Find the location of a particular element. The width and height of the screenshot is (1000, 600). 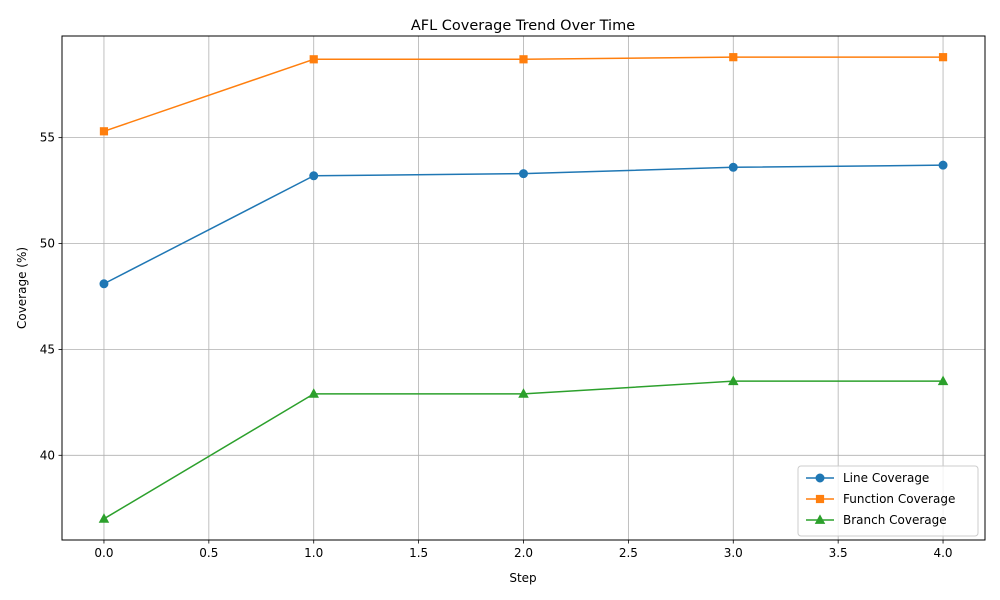

x-tick-label: 1.5 is located at coordinates (418, 553).